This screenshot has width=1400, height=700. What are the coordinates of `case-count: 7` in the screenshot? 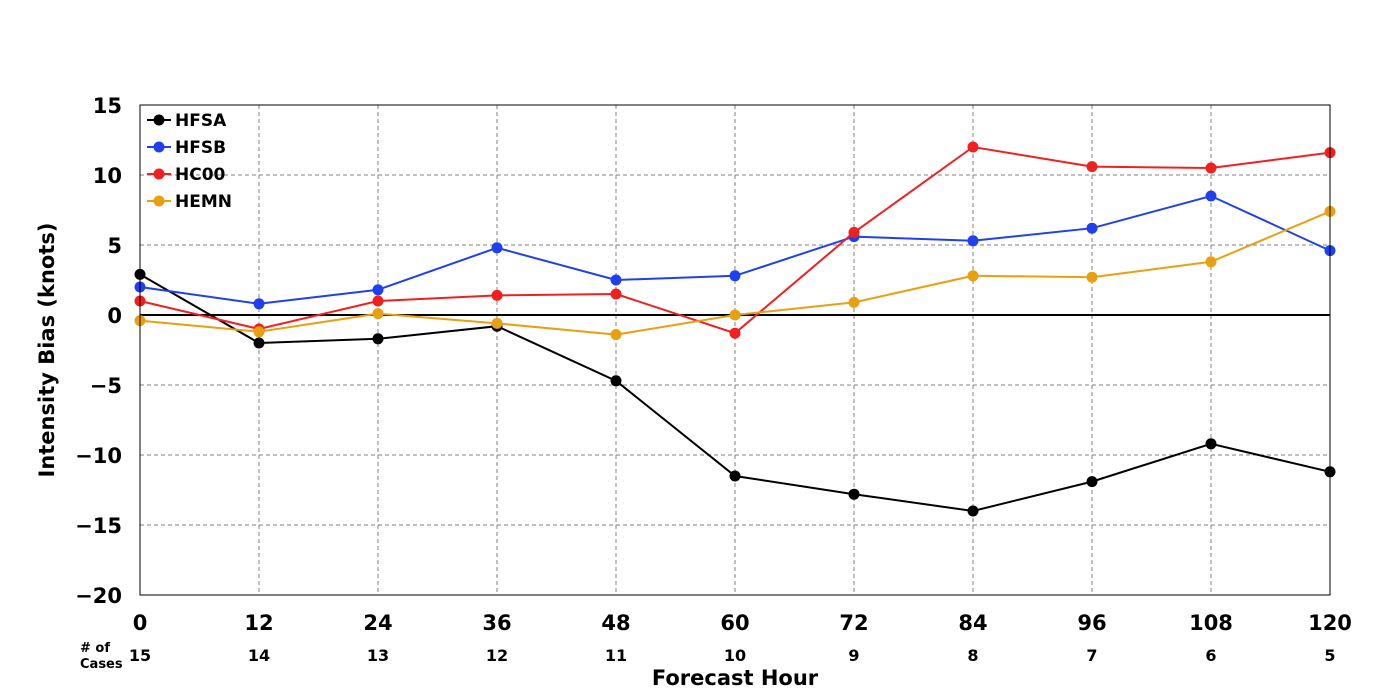 It's located at (1091, 655).